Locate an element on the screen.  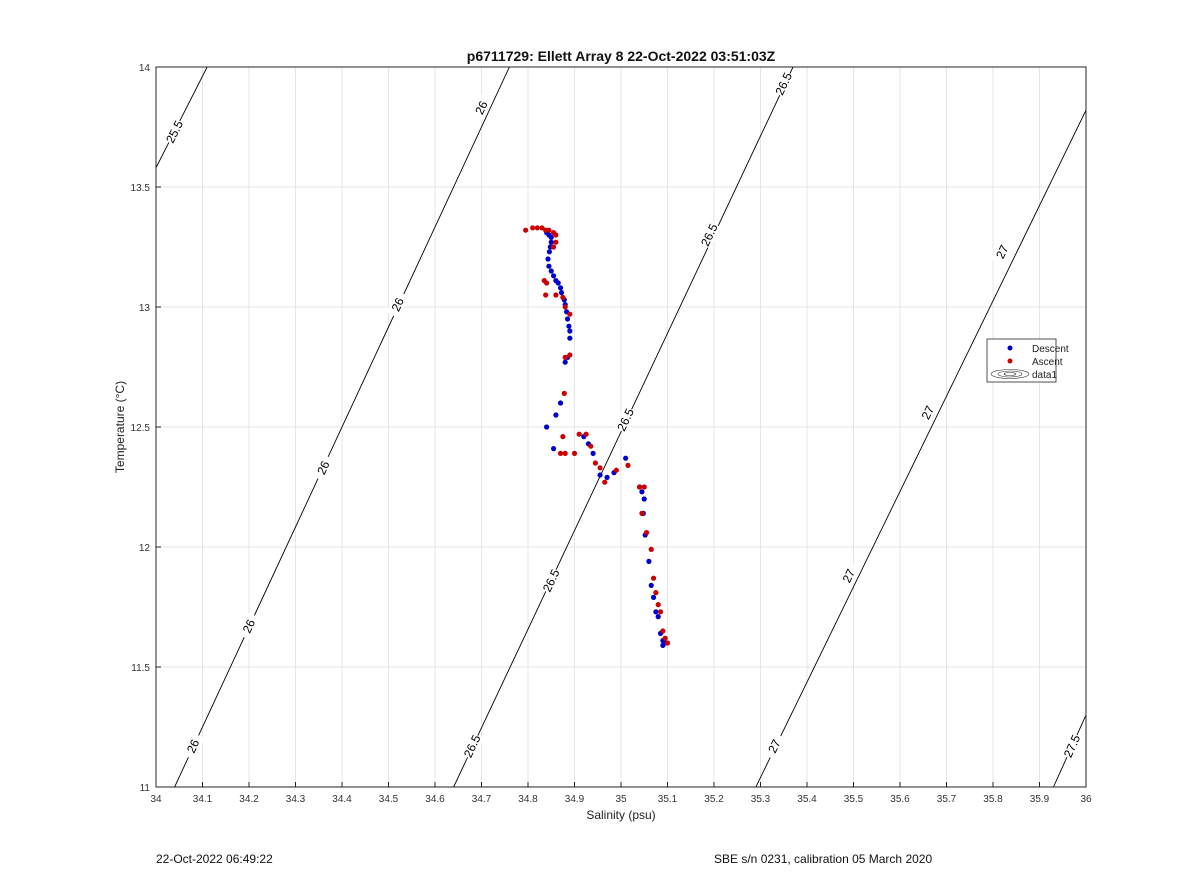
legend-data1-label: data1 is located at coordinates (1044, 375).